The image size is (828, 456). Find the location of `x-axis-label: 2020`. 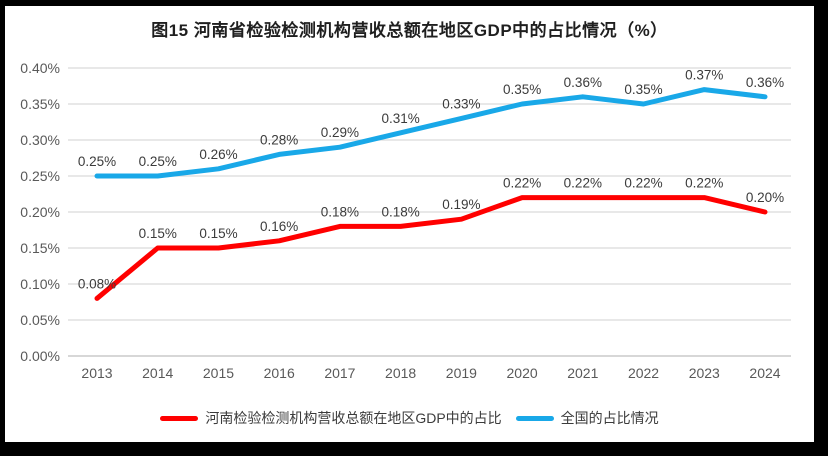

x-axis-label: 2020 is located at coordinates (522, 373).